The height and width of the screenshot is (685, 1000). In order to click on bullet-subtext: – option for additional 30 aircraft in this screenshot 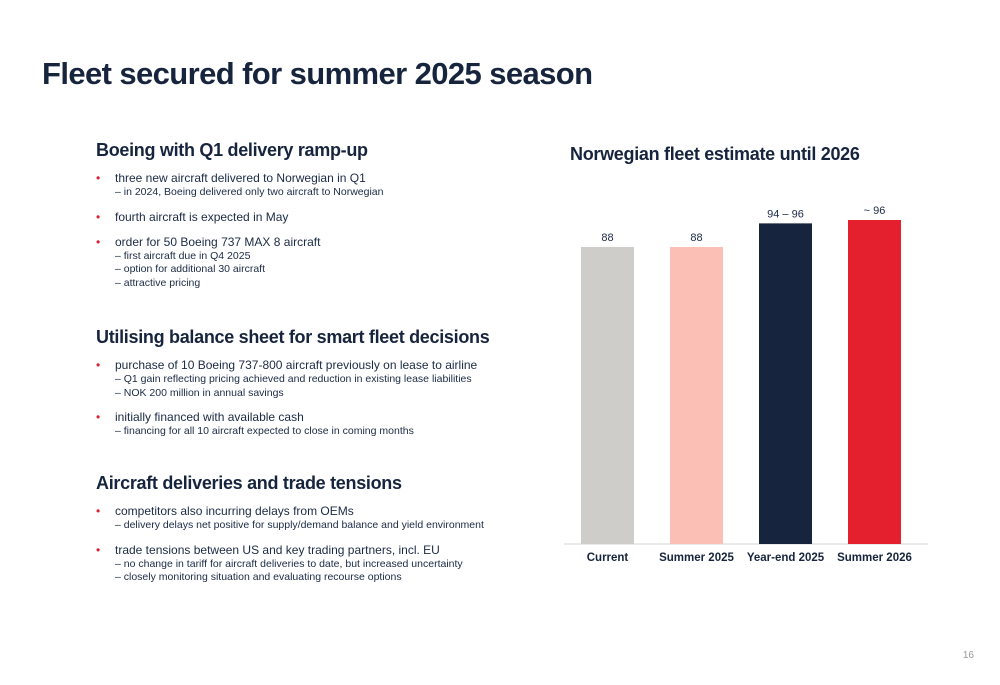, I will do `click(190, 269)`.